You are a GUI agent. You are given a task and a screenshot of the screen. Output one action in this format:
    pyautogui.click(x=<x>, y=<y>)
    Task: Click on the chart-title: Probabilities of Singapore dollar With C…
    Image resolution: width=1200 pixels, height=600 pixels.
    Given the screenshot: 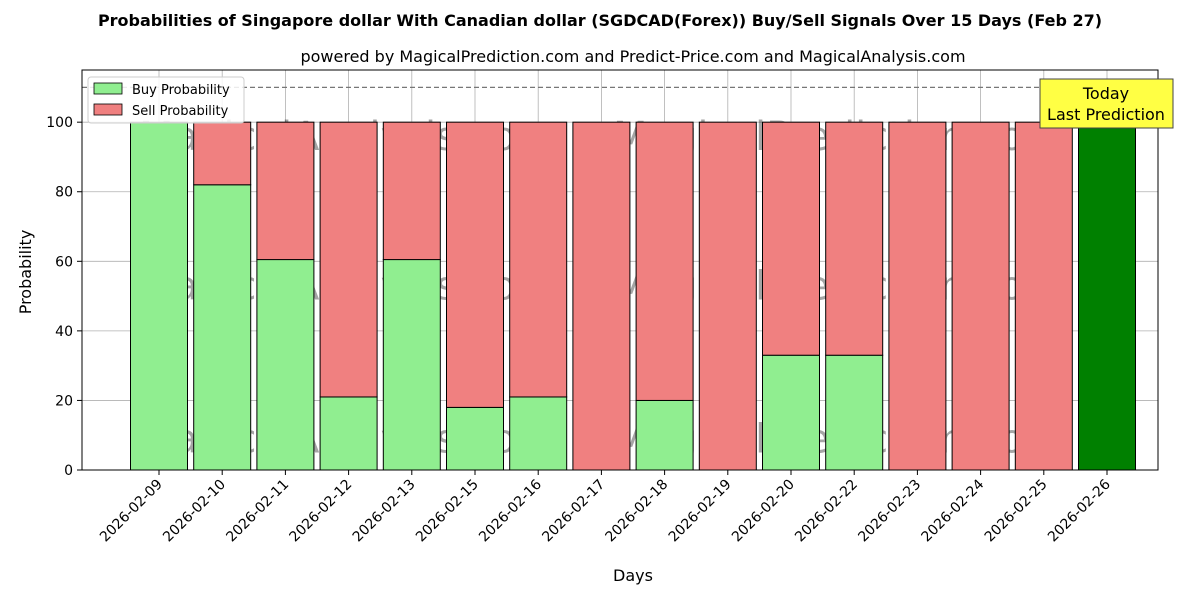 What is the action you would take?
    pyautogui.click(x=600, y=20)
    